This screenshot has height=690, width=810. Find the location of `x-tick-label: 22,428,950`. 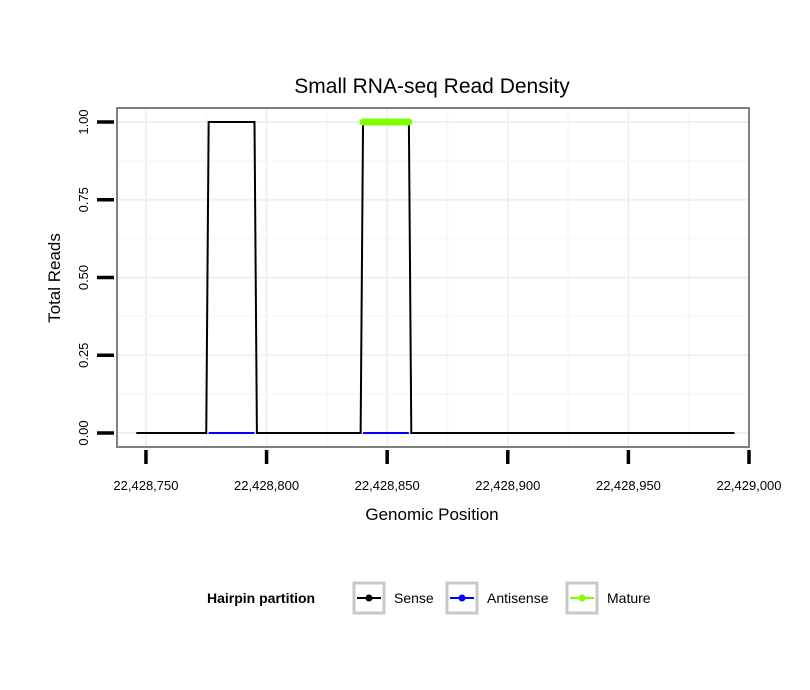

x-tick-label: 22,428,950 is located at coordinates (628, 485).